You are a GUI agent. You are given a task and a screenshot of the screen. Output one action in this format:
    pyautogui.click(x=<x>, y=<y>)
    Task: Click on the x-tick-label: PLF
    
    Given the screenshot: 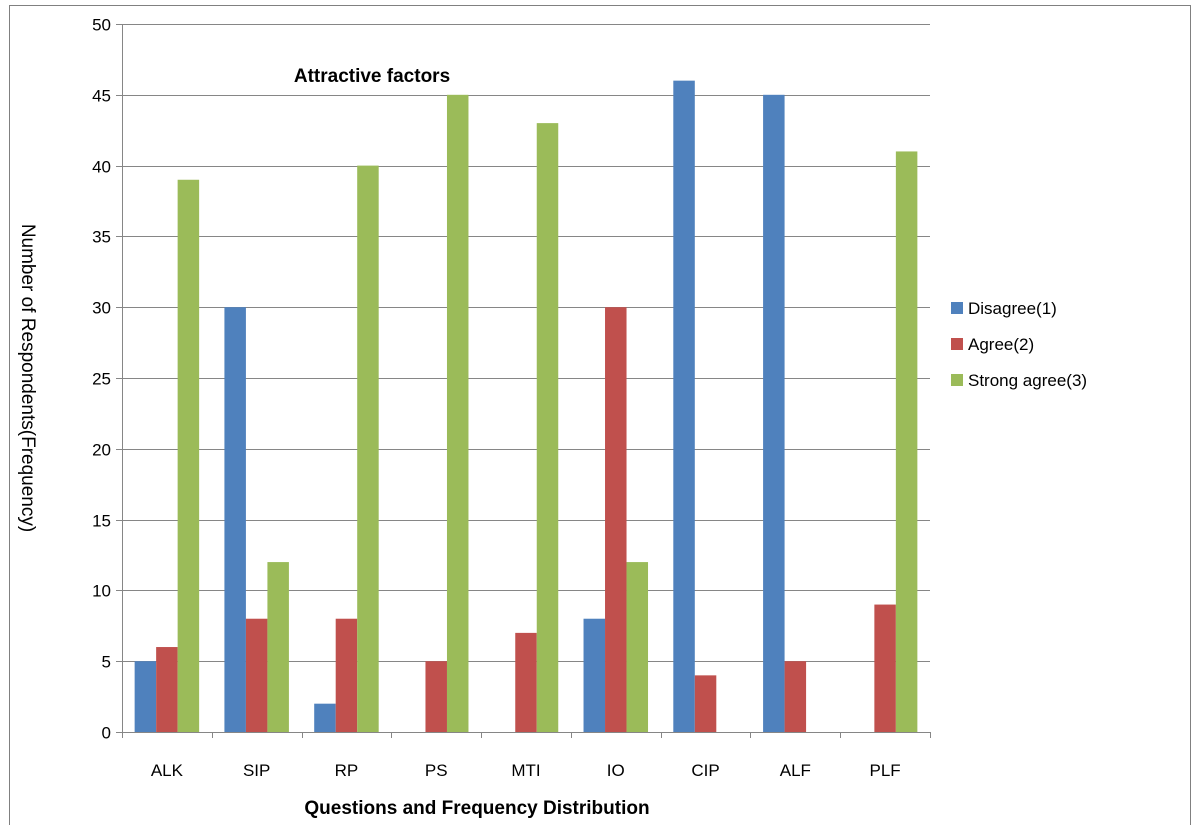 What is the action you would take?
    pyautogui.click(x=885, y=770)
    